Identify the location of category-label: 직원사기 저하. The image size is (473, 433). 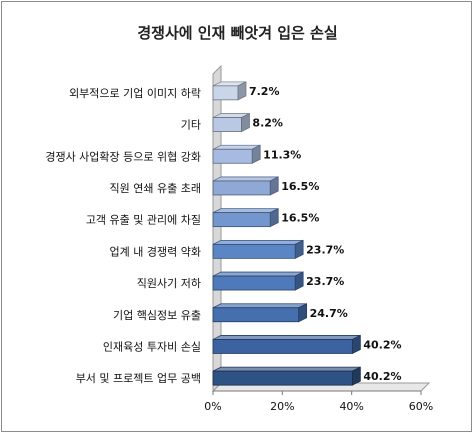
(169, 283).